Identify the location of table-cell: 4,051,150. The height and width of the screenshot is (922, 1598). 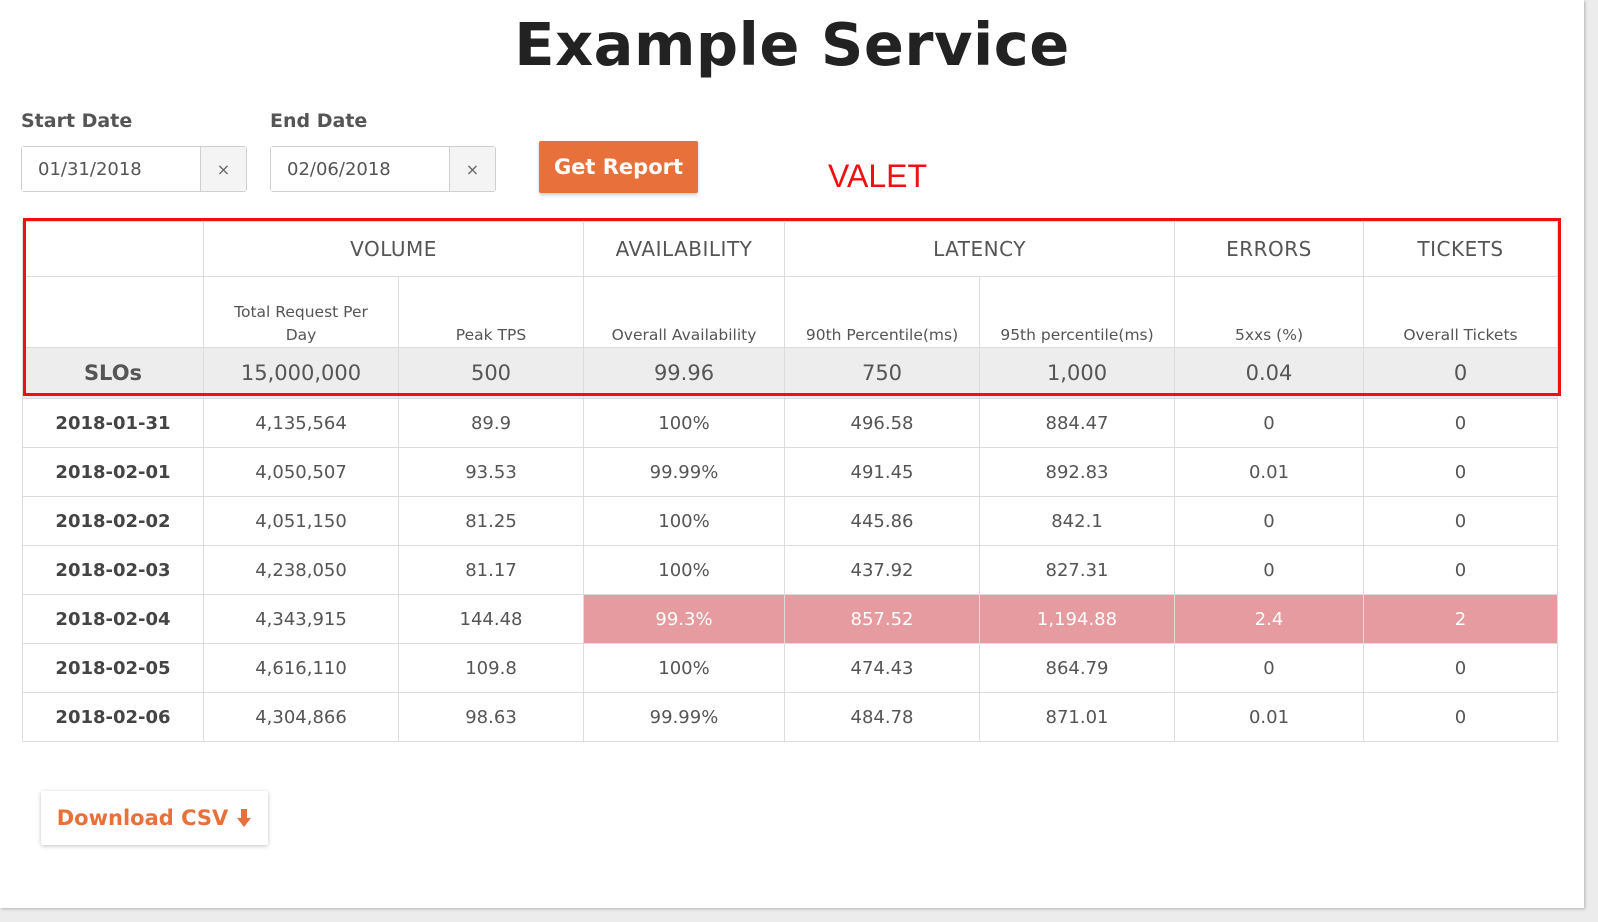
(301, 521).